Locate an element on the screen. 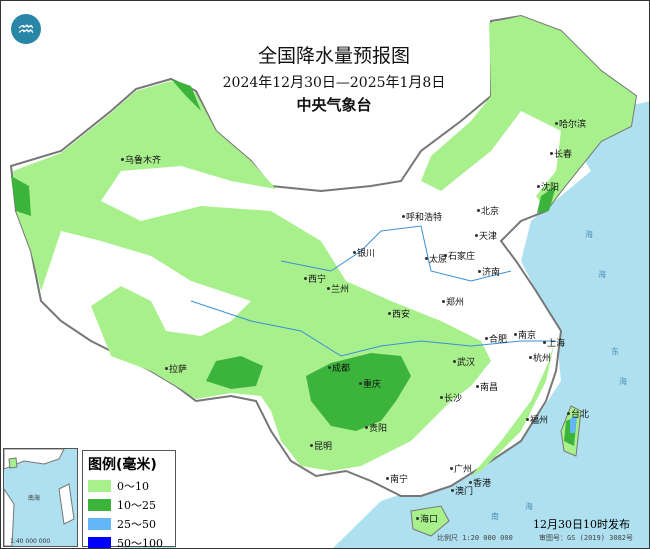 The image size is (650, 549). legend-item: 0～10 is located at coordinates (131, 485).